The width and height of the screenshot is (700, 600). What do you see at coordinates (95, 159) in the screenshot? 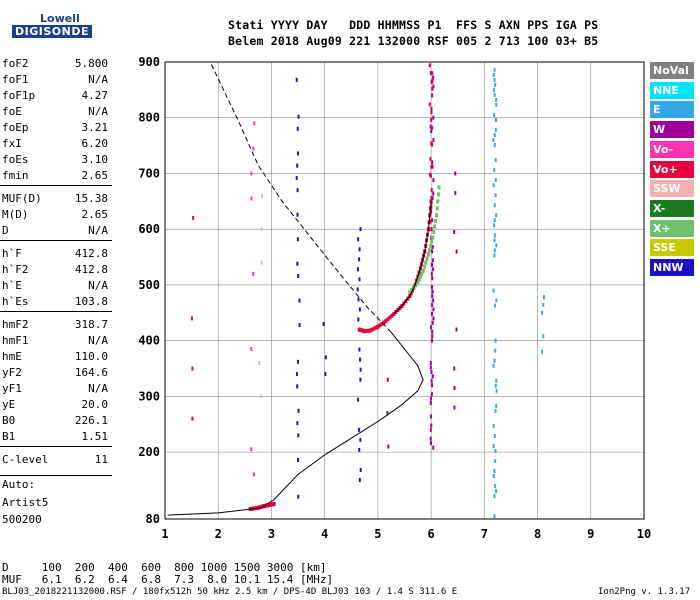
I see `param-value: 3.10` at bounding box center [95, 159].